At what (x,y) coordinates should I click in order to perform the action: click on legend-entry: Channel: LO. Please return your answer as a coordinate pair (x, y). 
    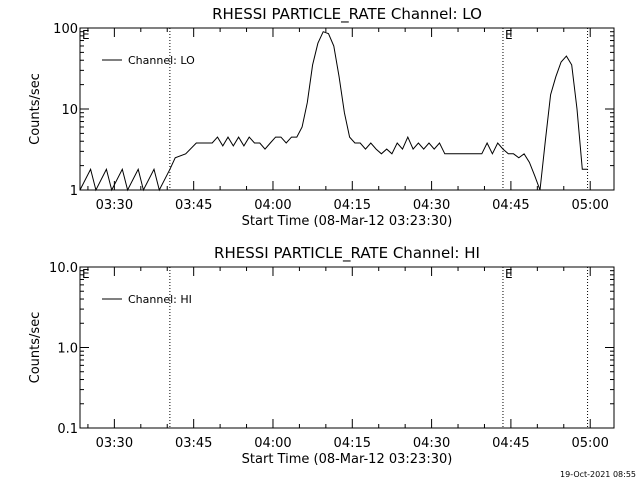
    Looking at the image, I should click on (161, 60).